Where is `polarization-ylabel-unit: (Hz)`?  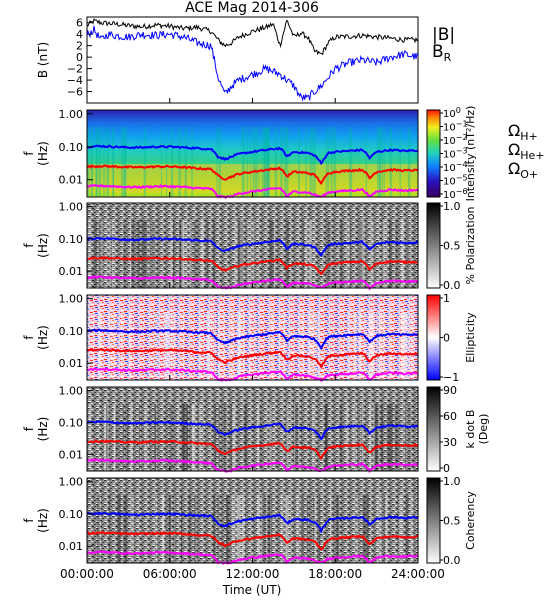 polarization-ylabel-unit: (Hz) is located at coordinates (43, 245).